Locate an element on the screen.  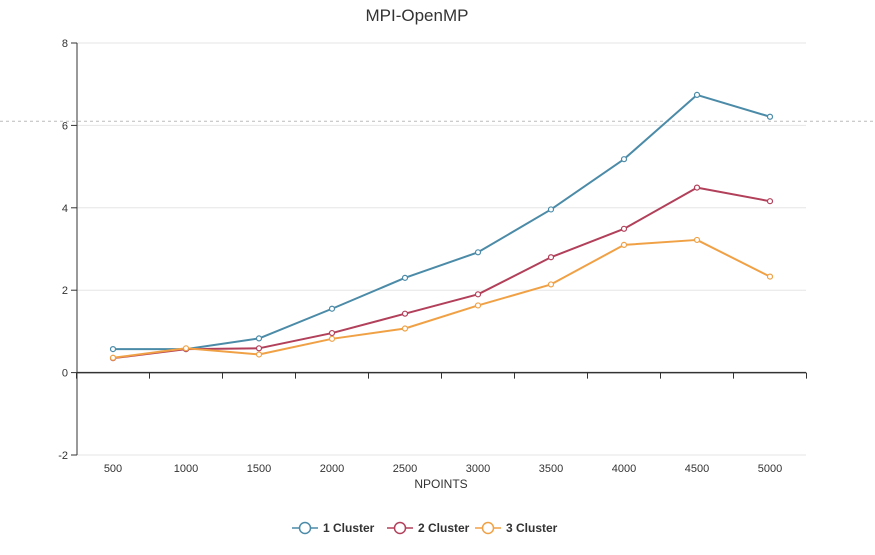
y-tick-label: 0 is located at coordinates (65, 374).